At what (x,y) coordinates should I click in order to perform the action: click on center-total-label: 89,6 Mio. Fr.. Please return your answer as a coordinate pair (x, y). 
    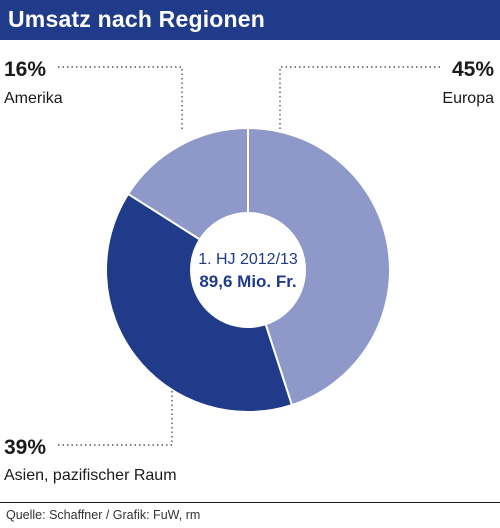
    Looking at the image, I should click on (247, 281).